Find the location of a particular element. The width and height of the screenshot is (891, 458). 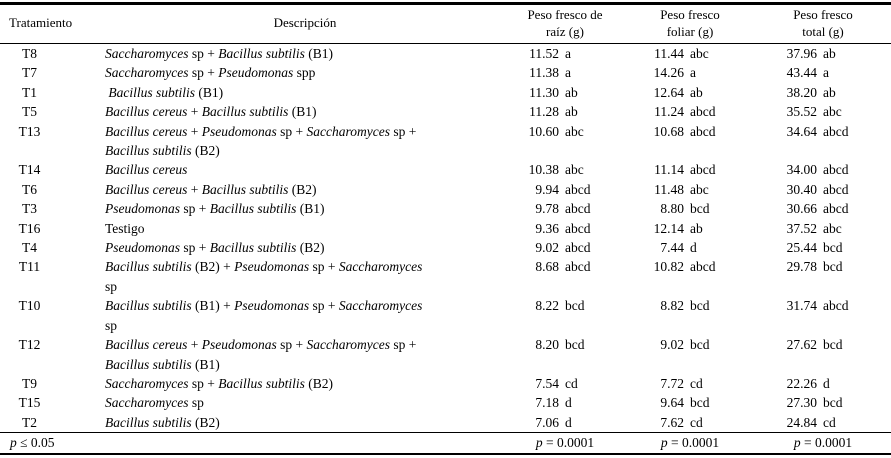

total-weight-cell: 43.44 a is located at coordinates (823, 72).